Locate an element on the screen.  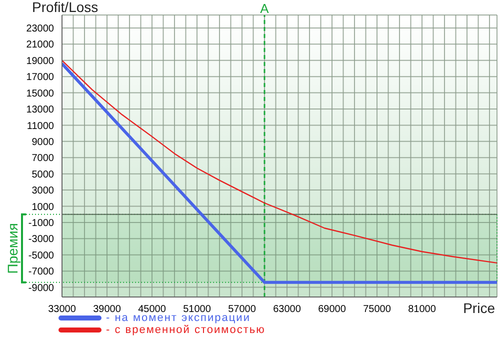
x-tick-label: 75000 is located at coordinates (377, 310).